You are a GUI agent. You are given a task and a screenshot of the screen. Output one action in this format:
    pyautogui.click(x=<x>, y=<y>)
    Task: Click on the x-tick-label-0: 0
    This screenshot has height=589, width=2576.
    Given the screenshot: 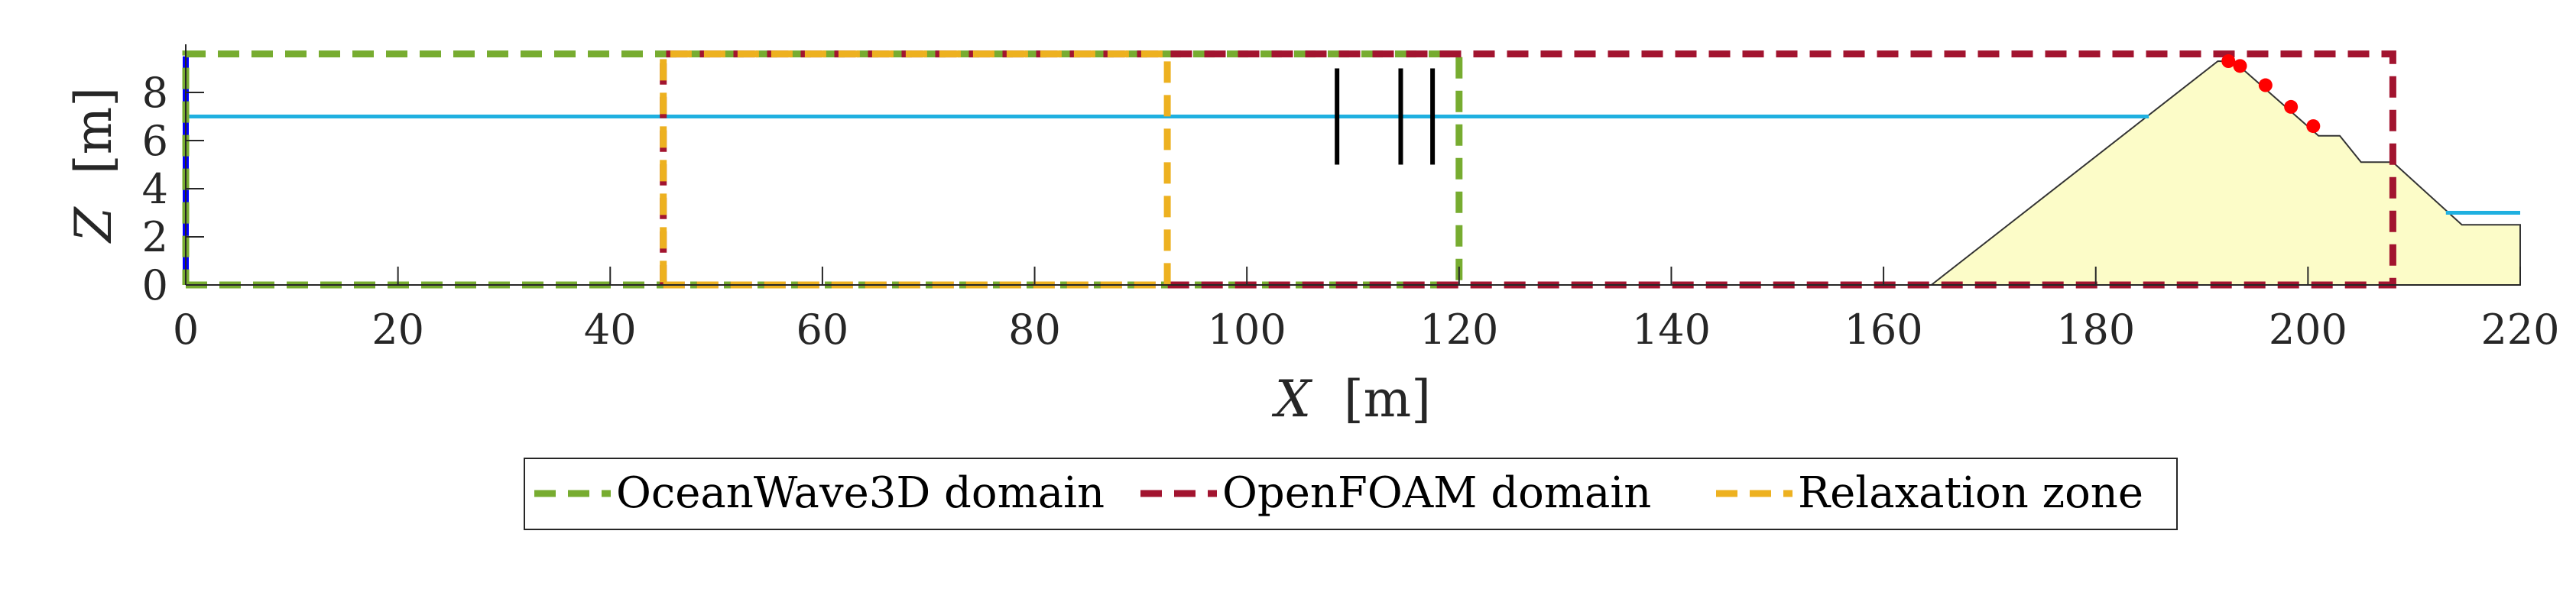 What is the action you would take?
    pyautogui.click(x=186, y=330)
    